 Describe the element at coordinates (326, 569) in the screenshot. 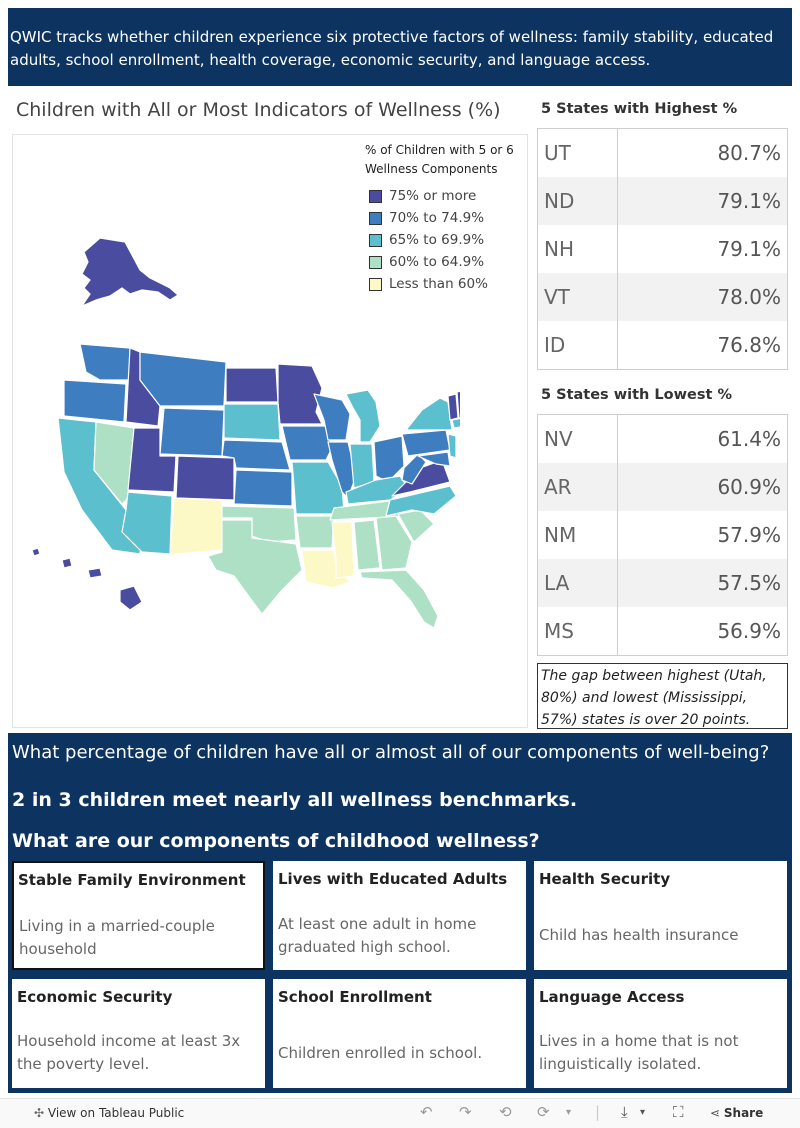

I see `state-la` at that location.